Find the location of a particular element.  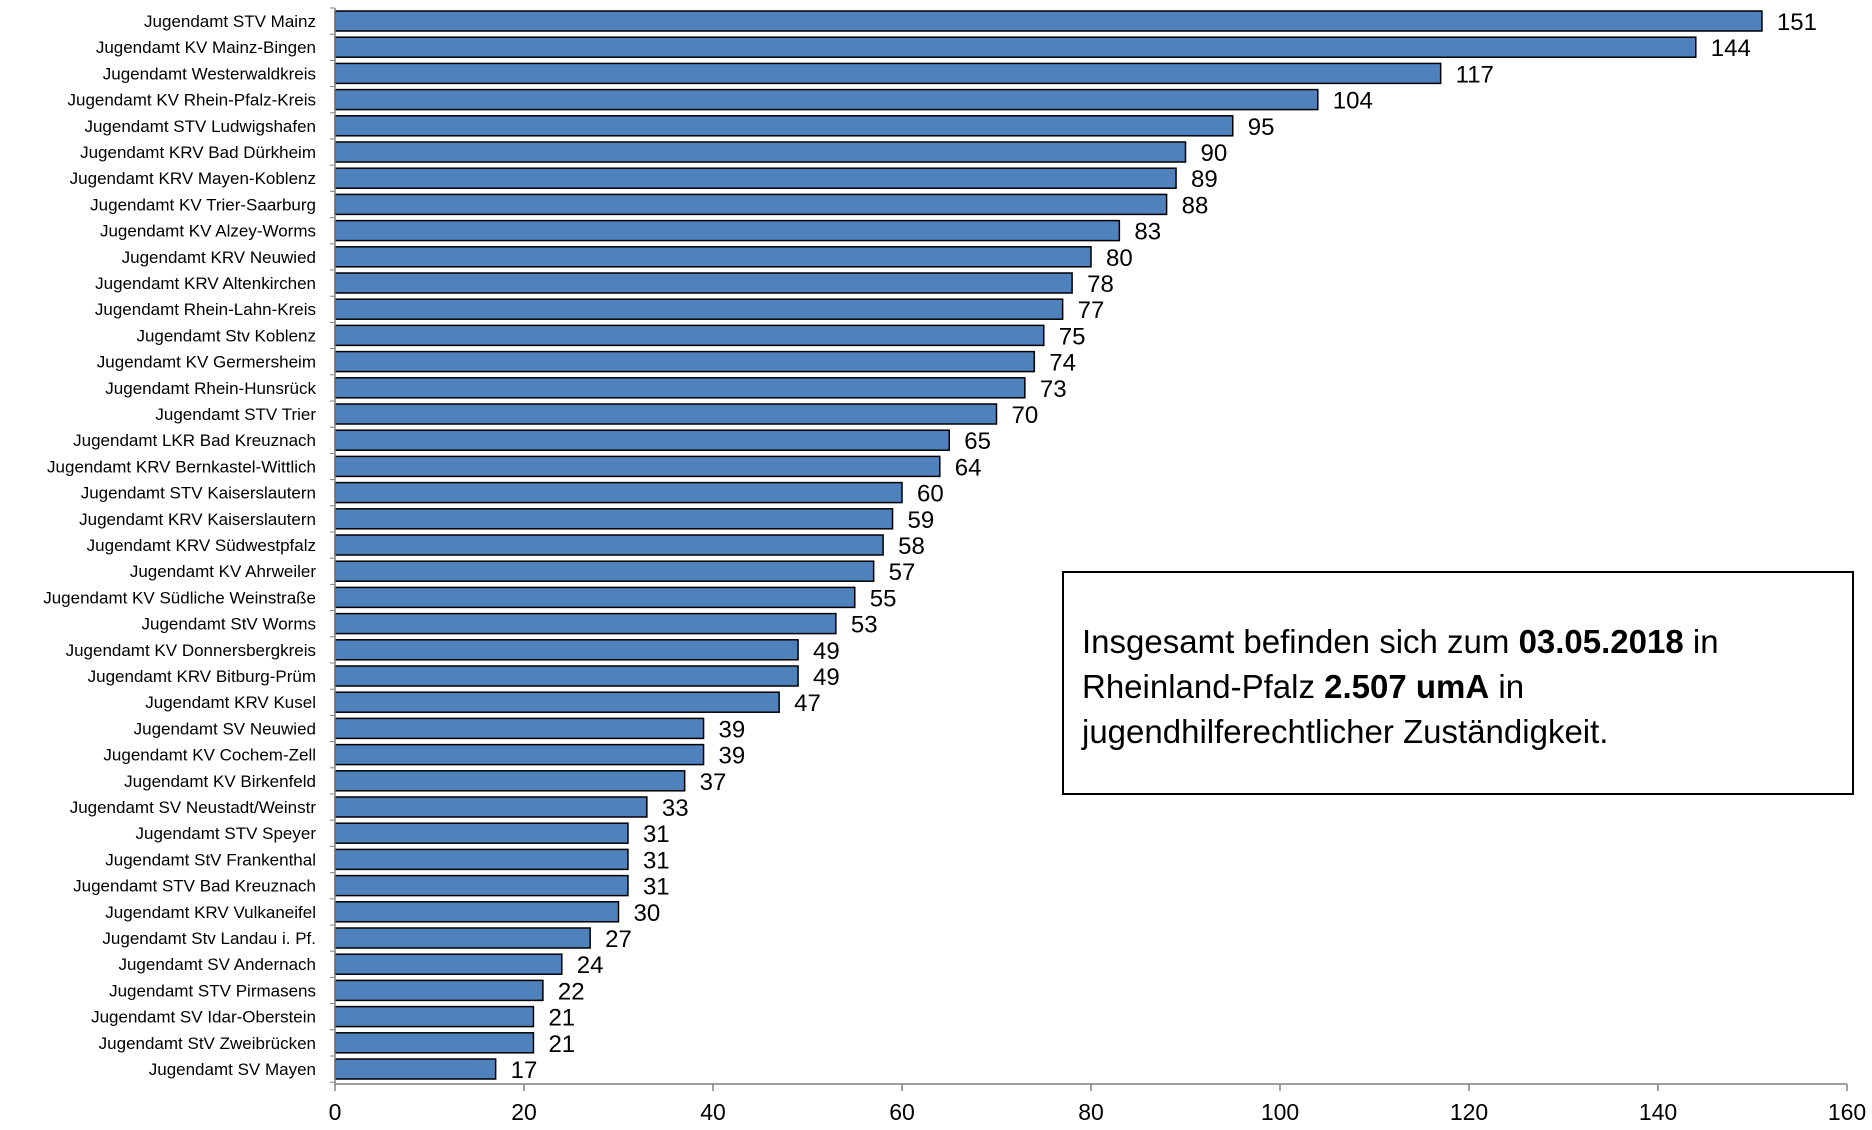

value-label-jugendamt-kv-rhein-pfalz-kreis: 104 is located at coordinates (1353, 101).